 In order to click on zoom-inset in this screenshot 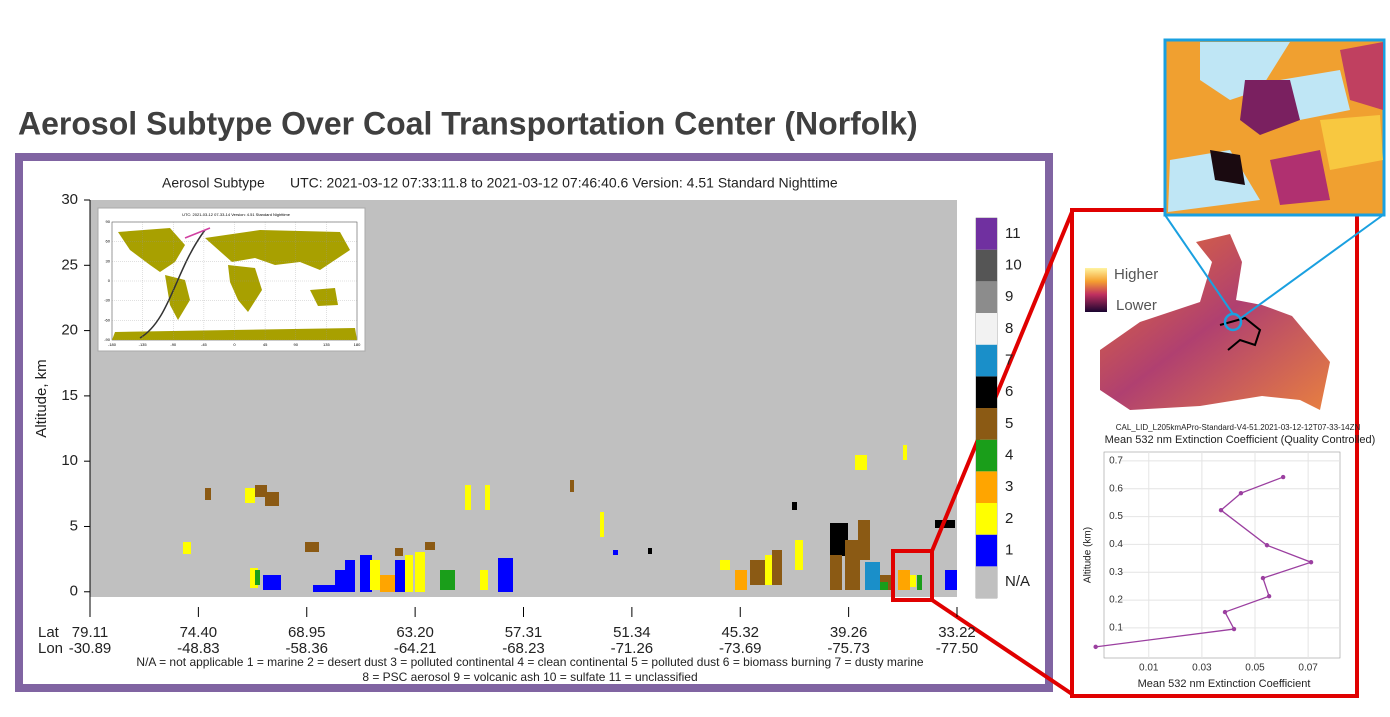, I will do `click(1274, 127)`.